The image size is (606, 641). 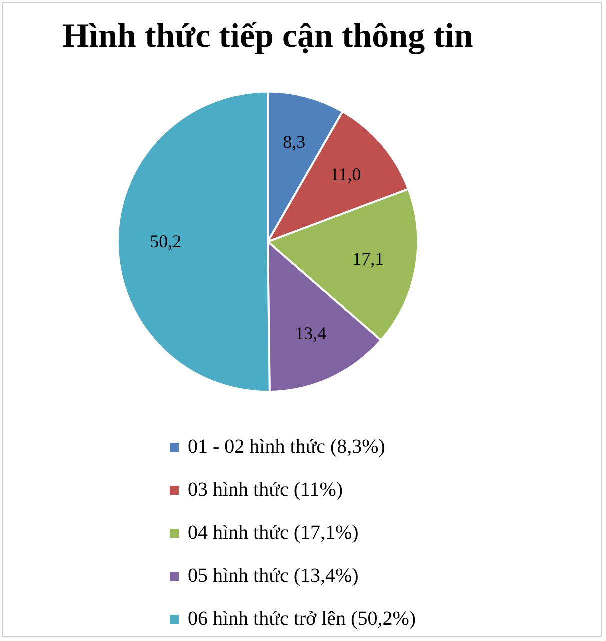 I want to click on legend-label: 01 - 02 hình thức (8,3%), so click(x=287, y=447).